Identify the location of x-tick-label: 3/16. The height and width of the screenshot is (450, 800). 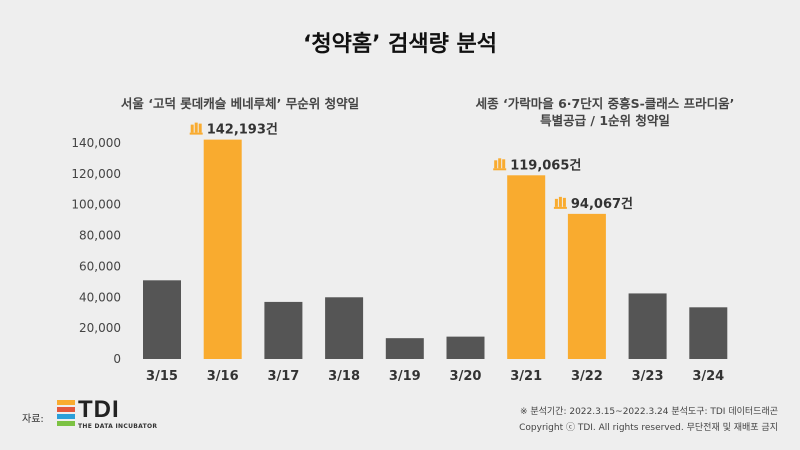
(223, 376).